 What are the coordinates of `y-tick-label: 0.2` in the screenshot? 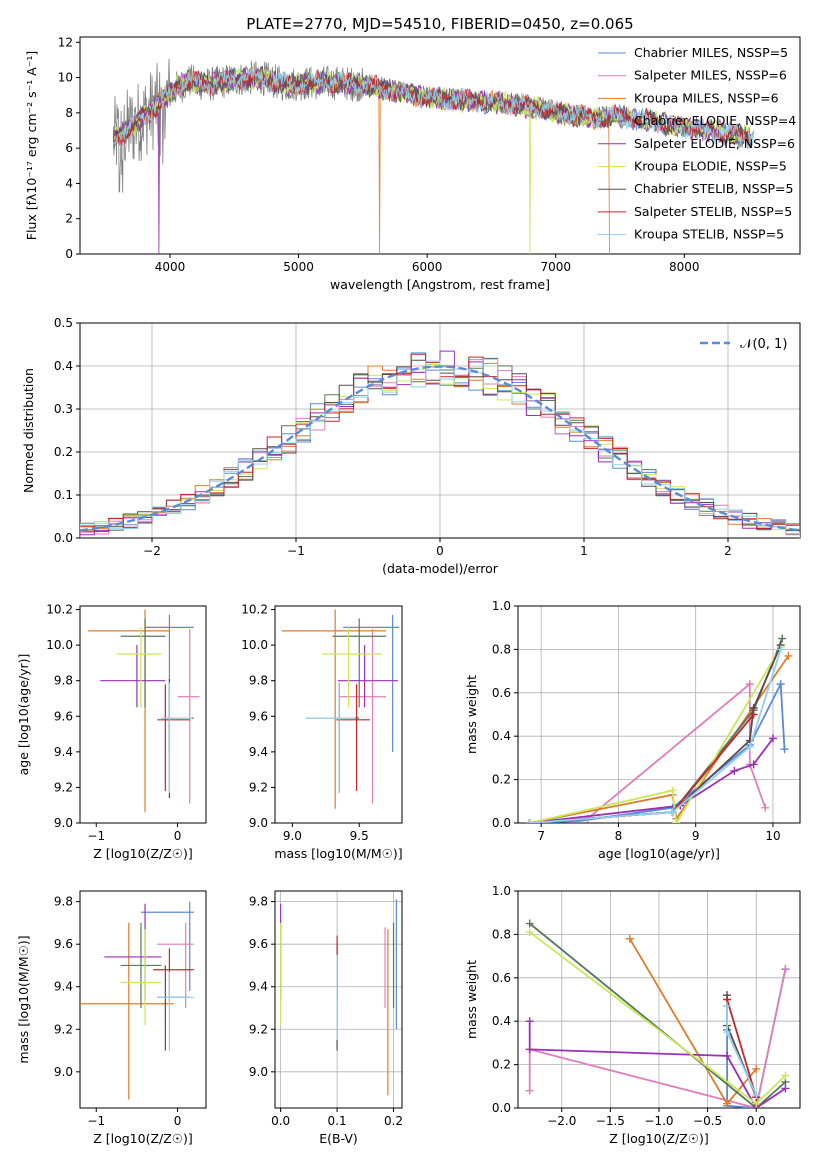 It's located at (63, 452).